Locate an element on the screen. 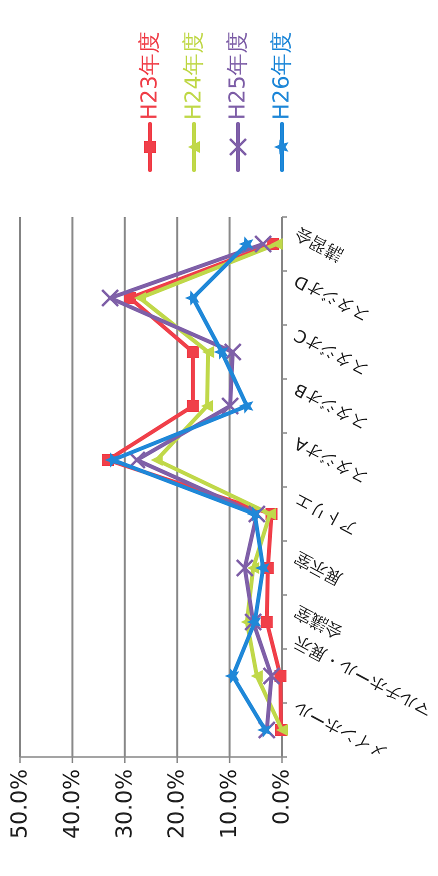  x-tick-label: 30.0% is located at coordinates (125, 804).